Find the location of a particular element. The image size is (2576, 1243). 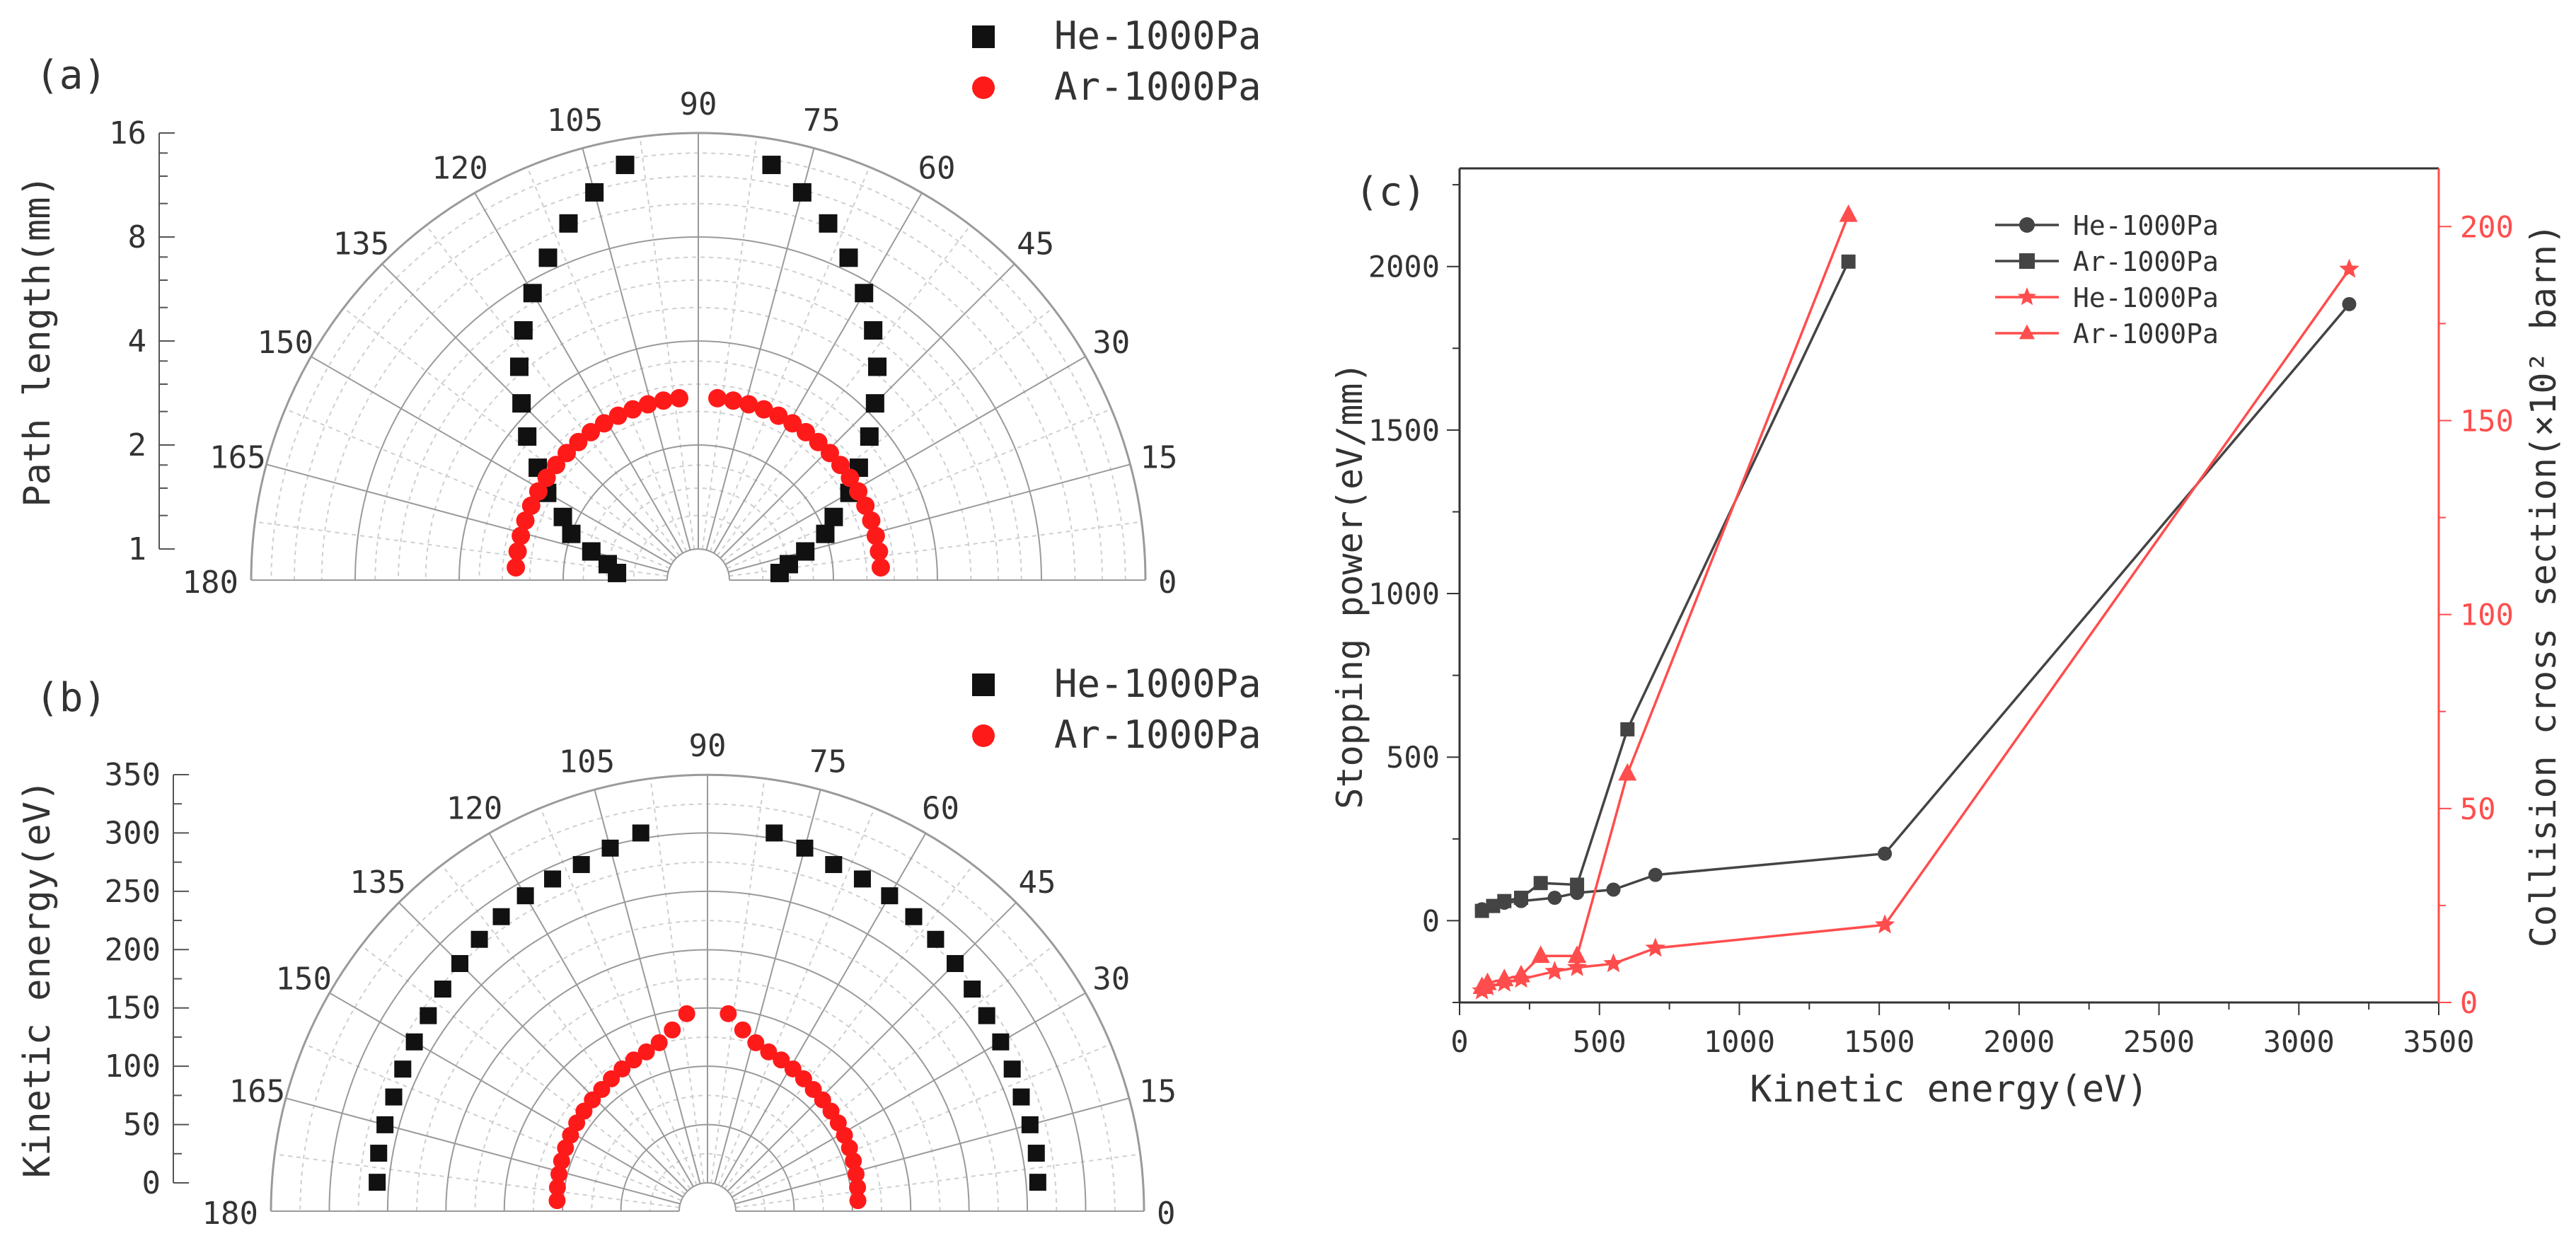

angle-tick-label: 180 is located at coordinates (230, 1214).